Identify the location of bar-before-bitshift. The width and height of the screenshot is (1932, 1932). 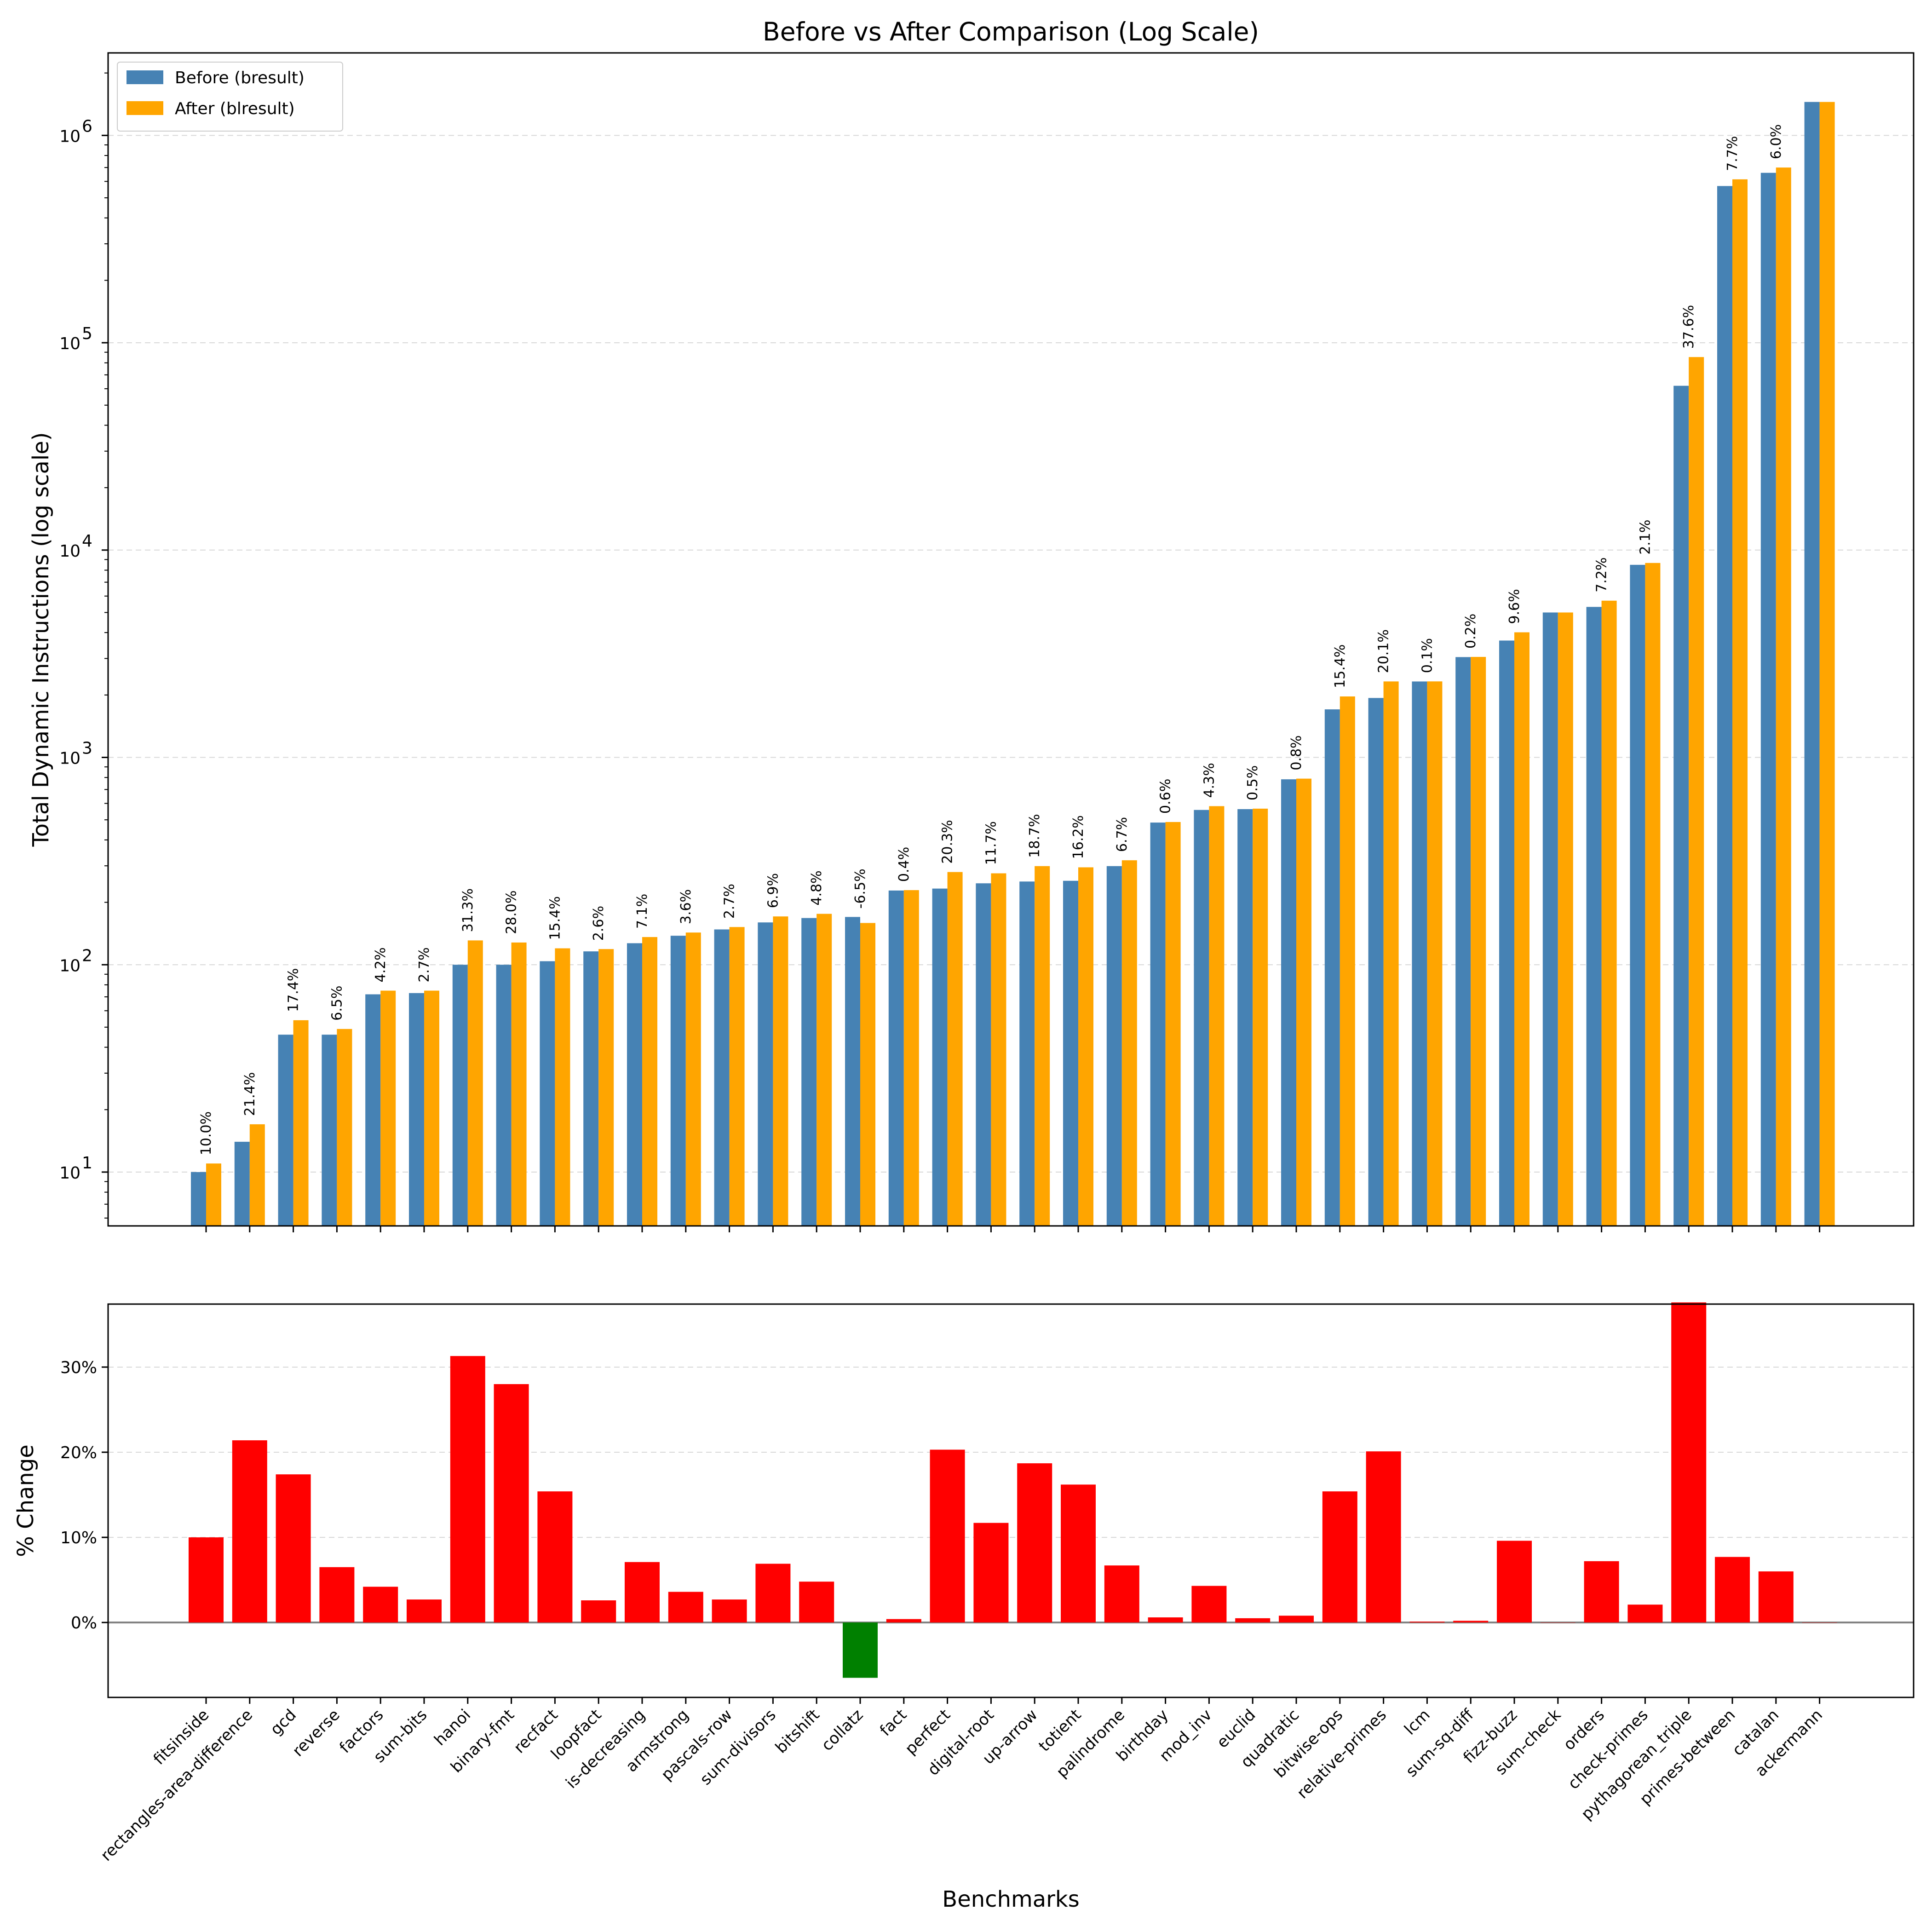
(809, 1072).